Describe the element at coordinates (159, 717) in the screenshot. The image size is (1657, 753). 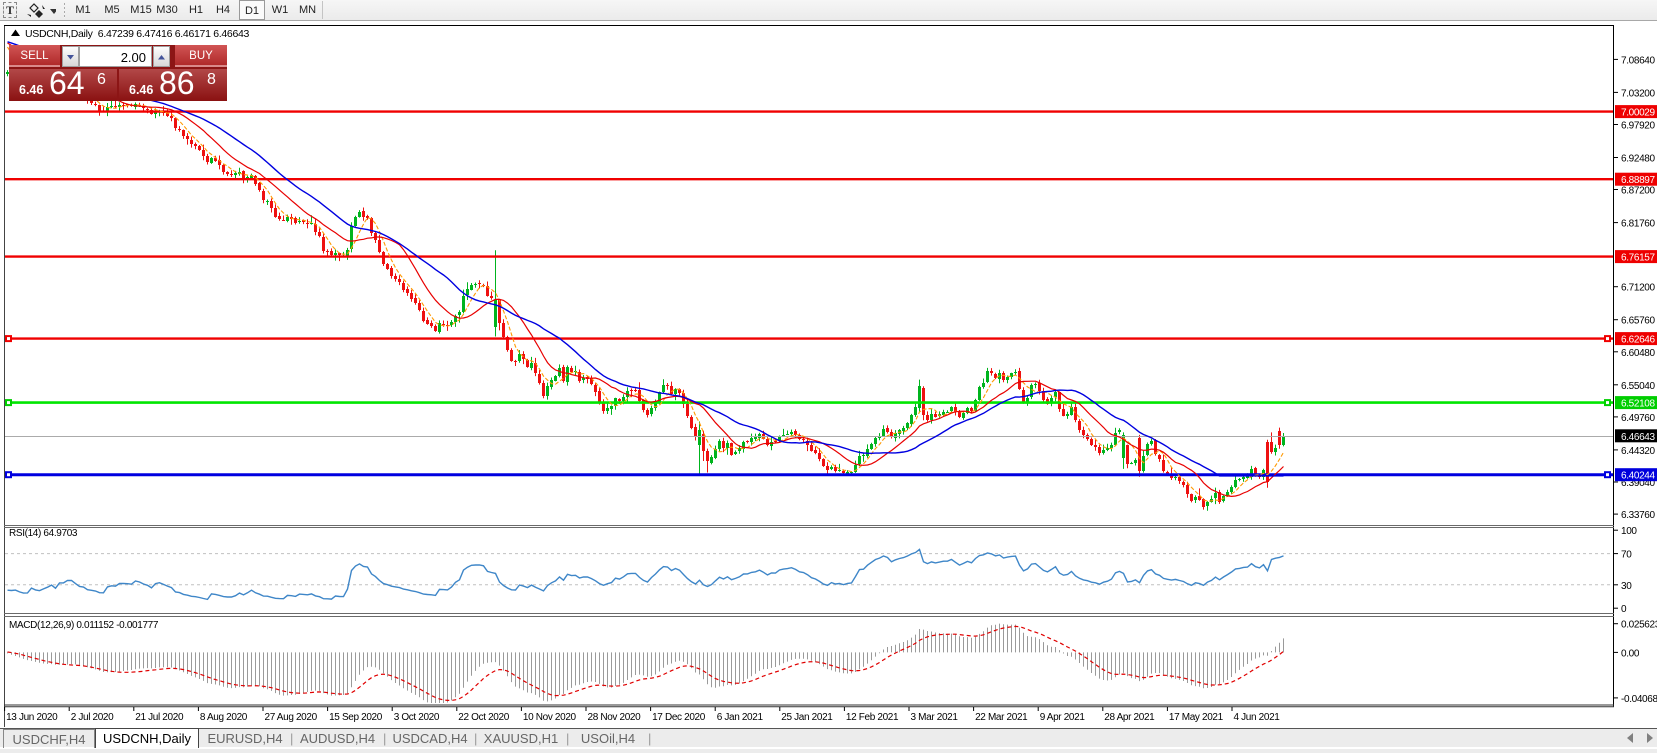
I see `svg-text: 21 Jul 2020` at that location.